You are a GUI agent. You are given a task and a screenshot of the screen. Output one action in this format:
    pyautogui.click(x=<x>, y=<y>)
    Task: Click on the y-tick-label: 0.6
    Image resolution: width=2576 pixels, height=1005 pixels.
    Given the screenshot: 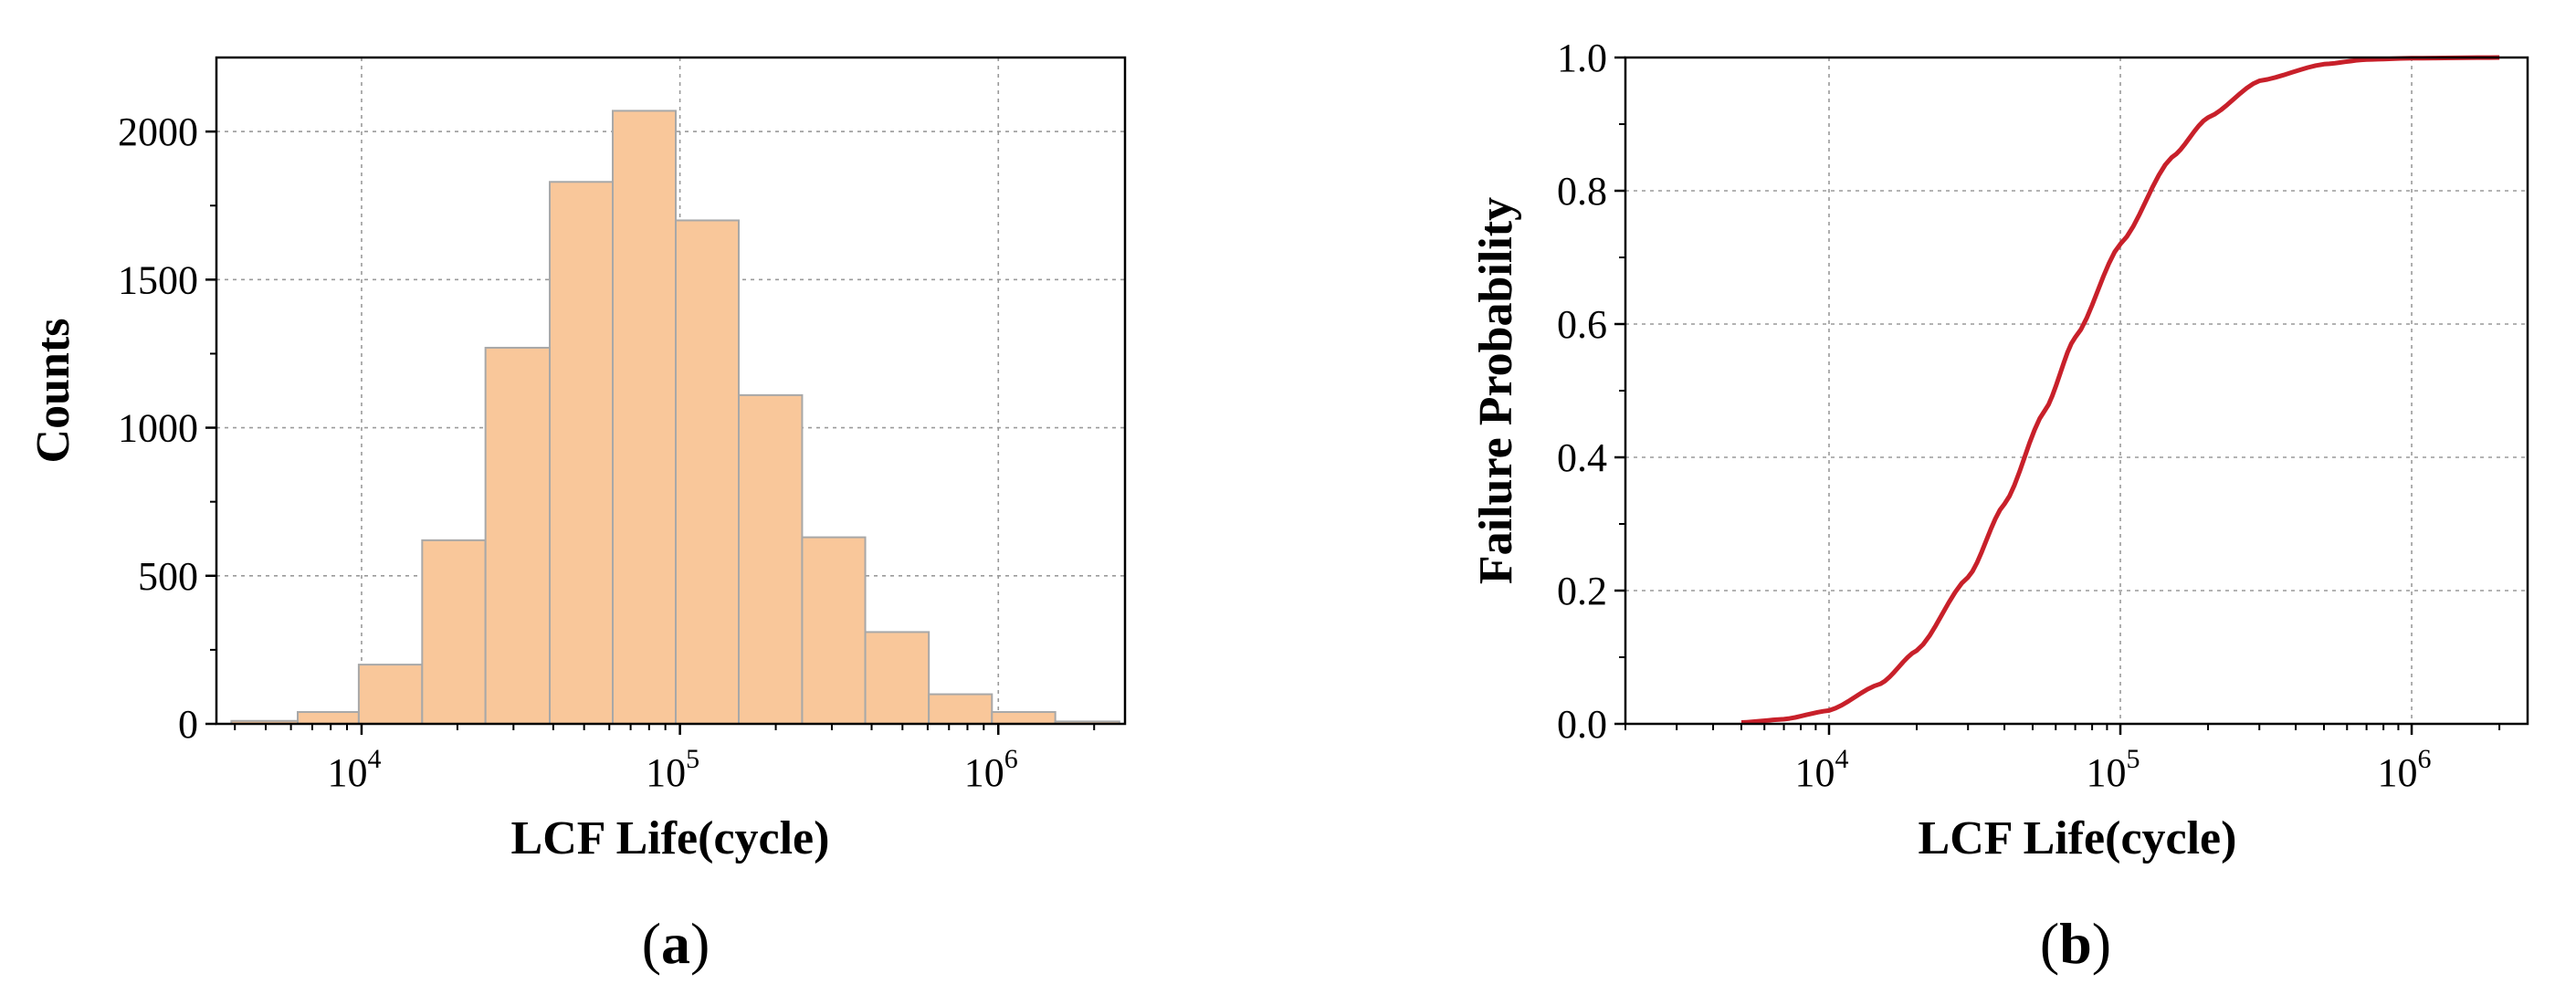 What is the action you would take?
    pyautogui.click(x=1582, y=325)
    